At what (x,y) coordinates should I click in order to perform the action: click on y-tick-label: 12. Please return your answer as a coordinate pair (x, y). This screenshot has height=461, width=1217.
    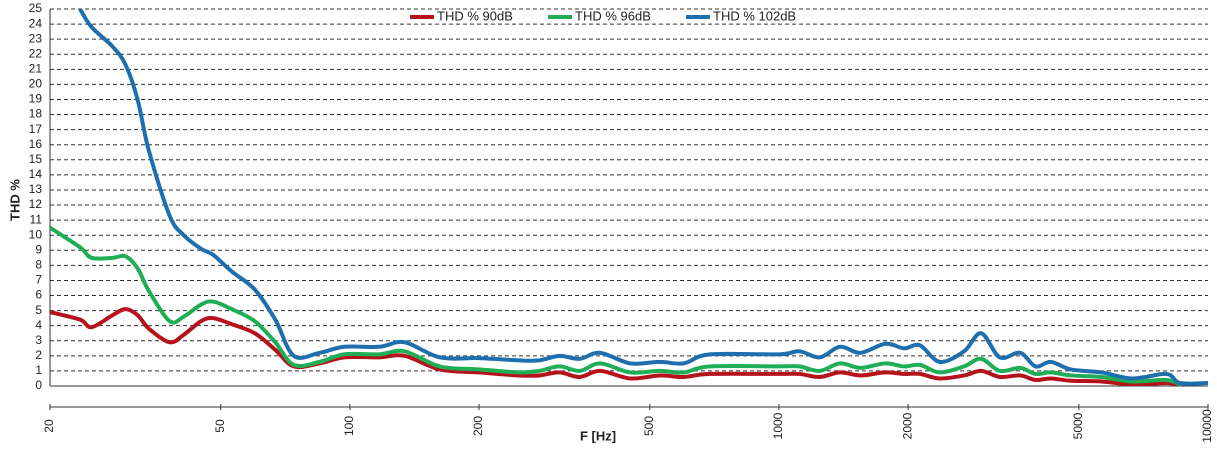
    Looking at the image, I should click on (36, 204).